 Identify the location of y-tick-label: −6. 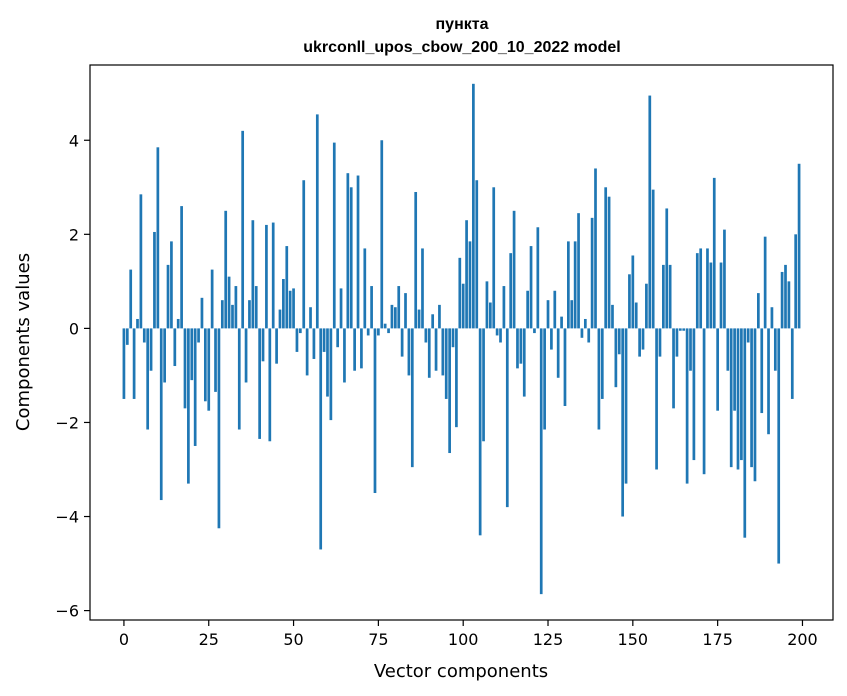
(67, 611).